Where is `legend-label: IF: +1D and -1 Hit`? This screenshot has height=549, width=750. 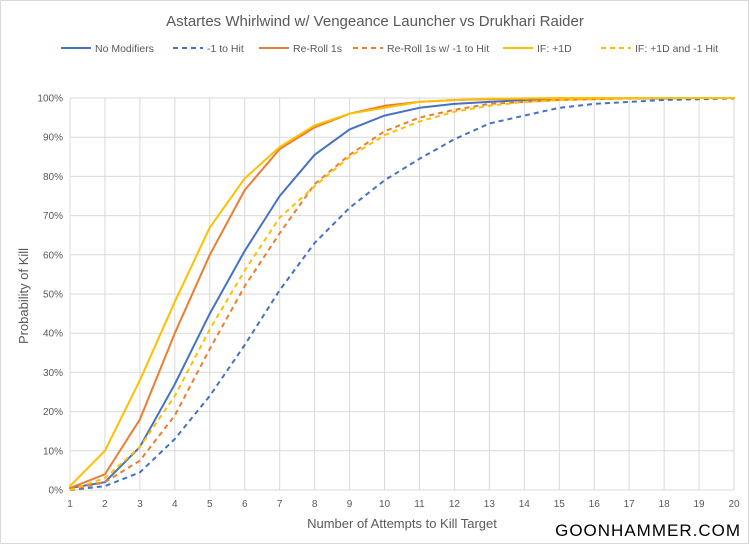 legend-label: IF: +1D and -1 Hit is located at coordinates (676, 49).